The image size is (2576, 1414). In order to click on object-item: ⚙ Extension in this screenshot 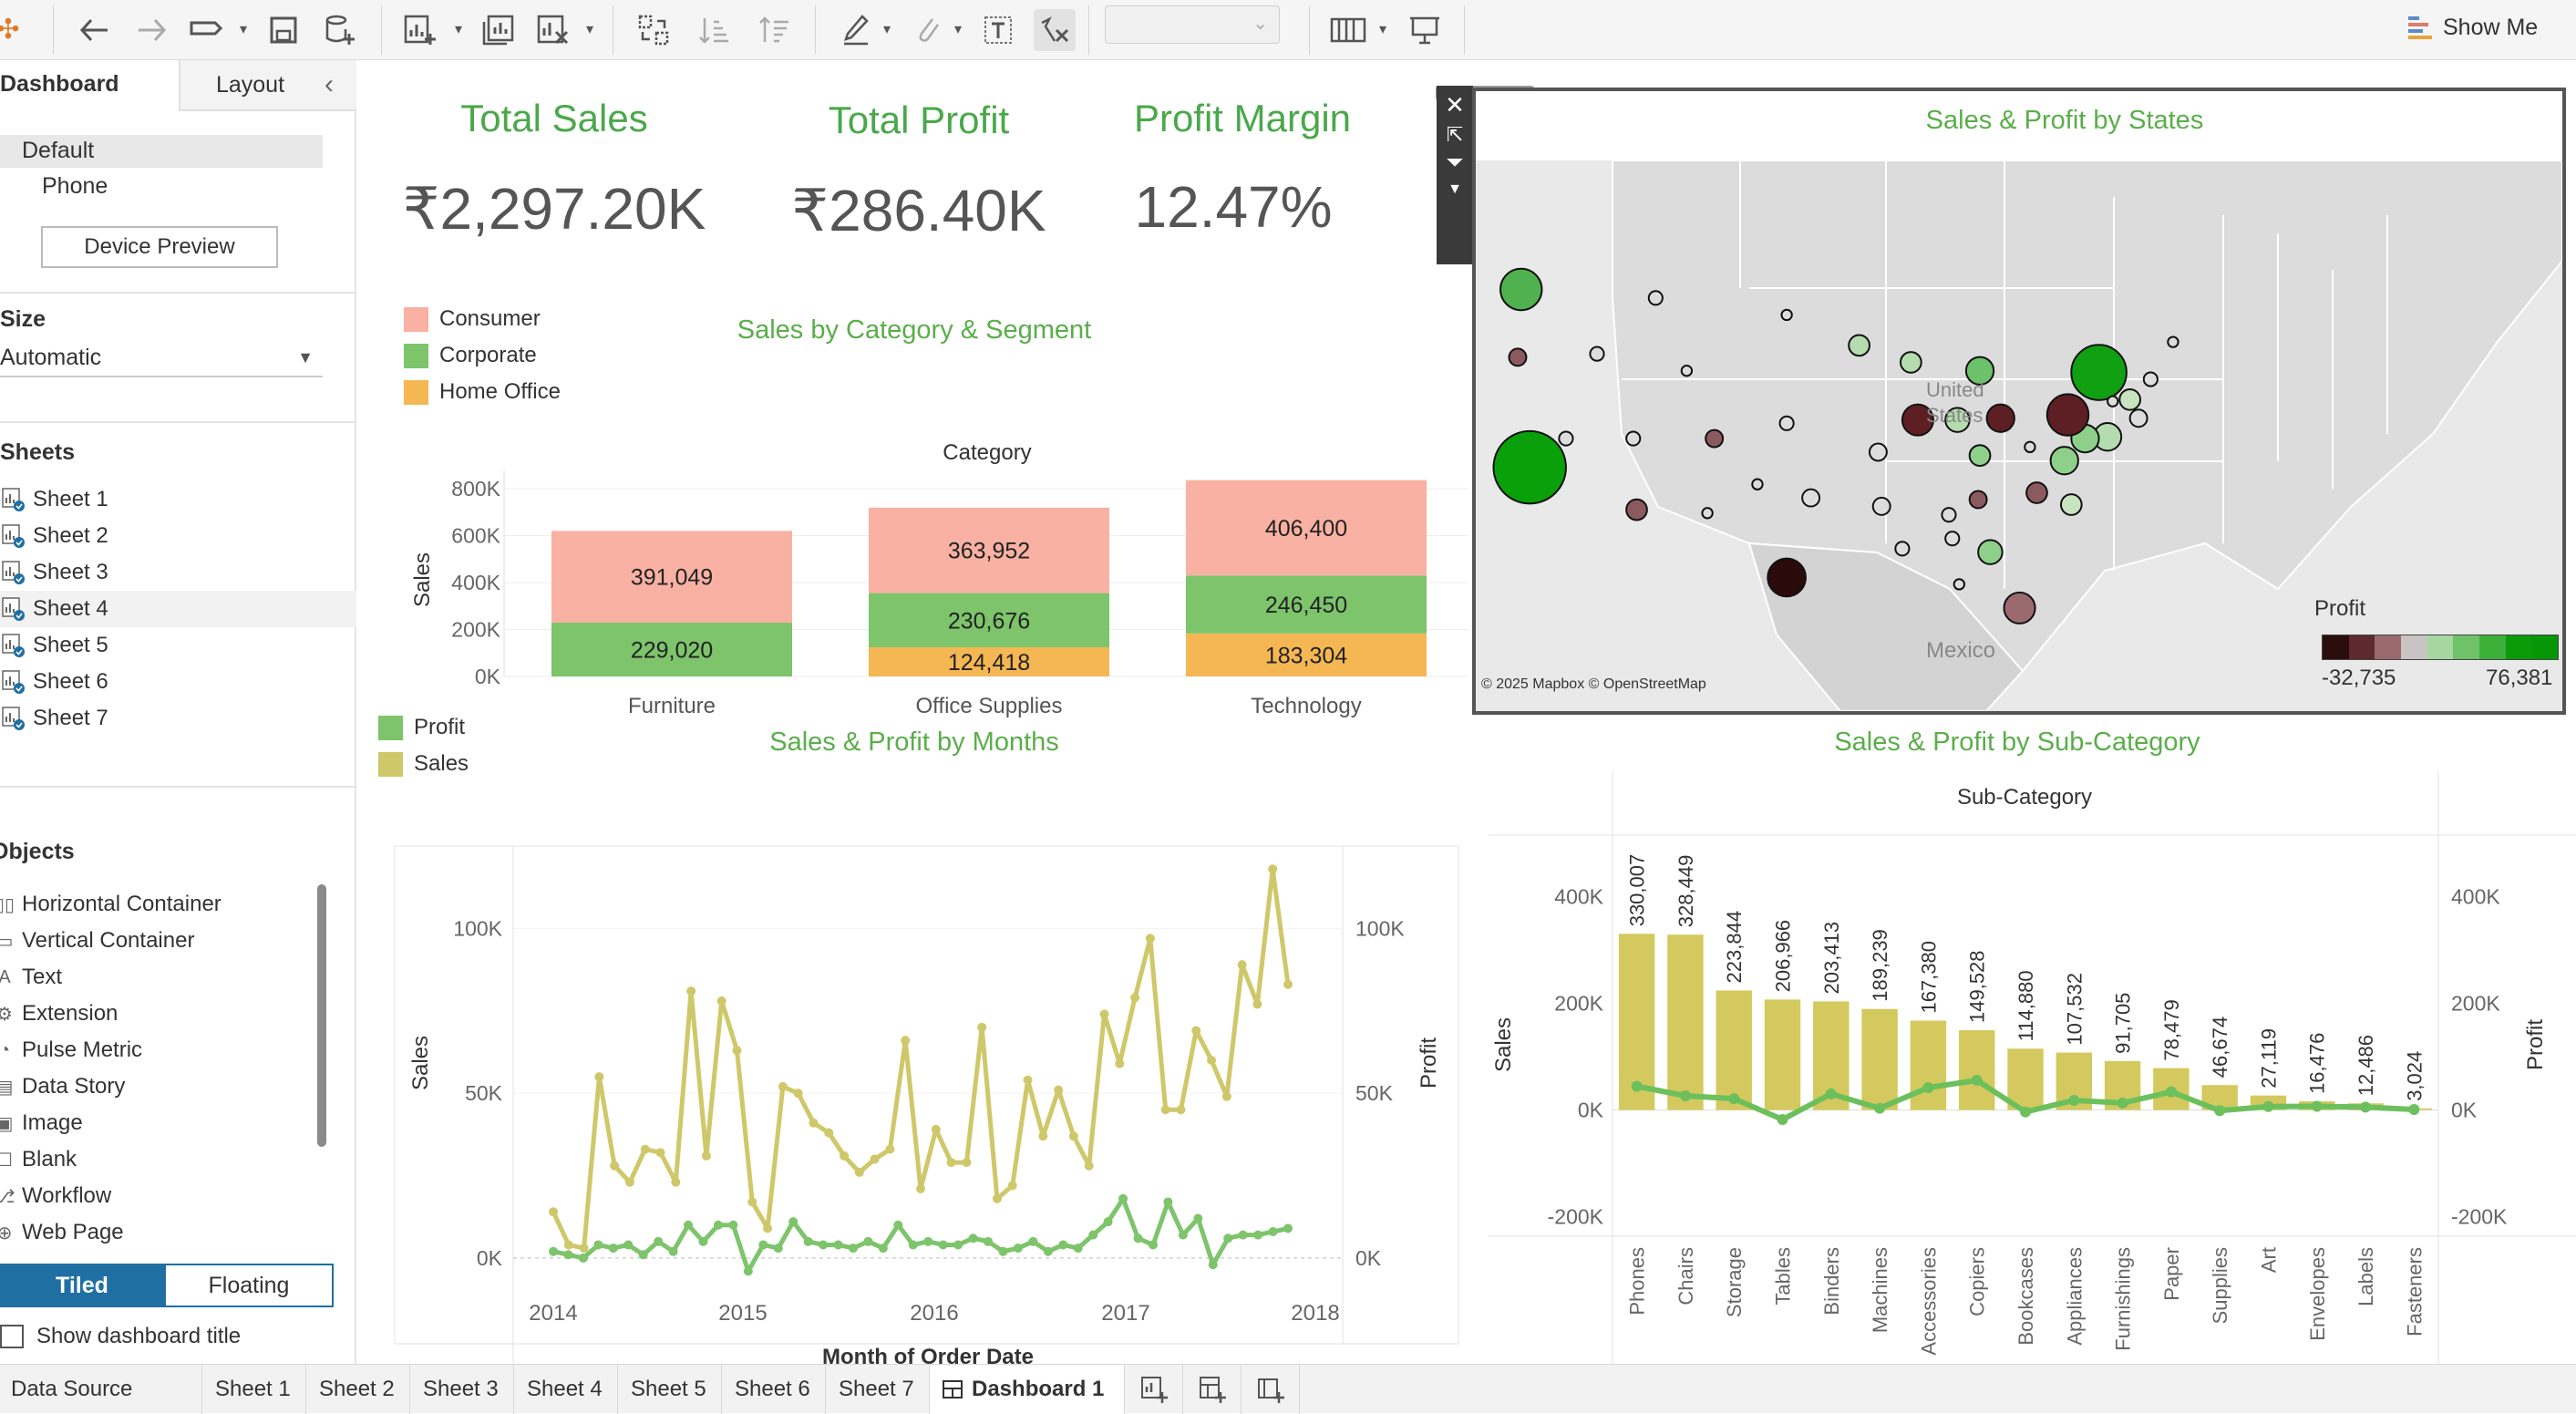, I will do `click(59, 1014)`.